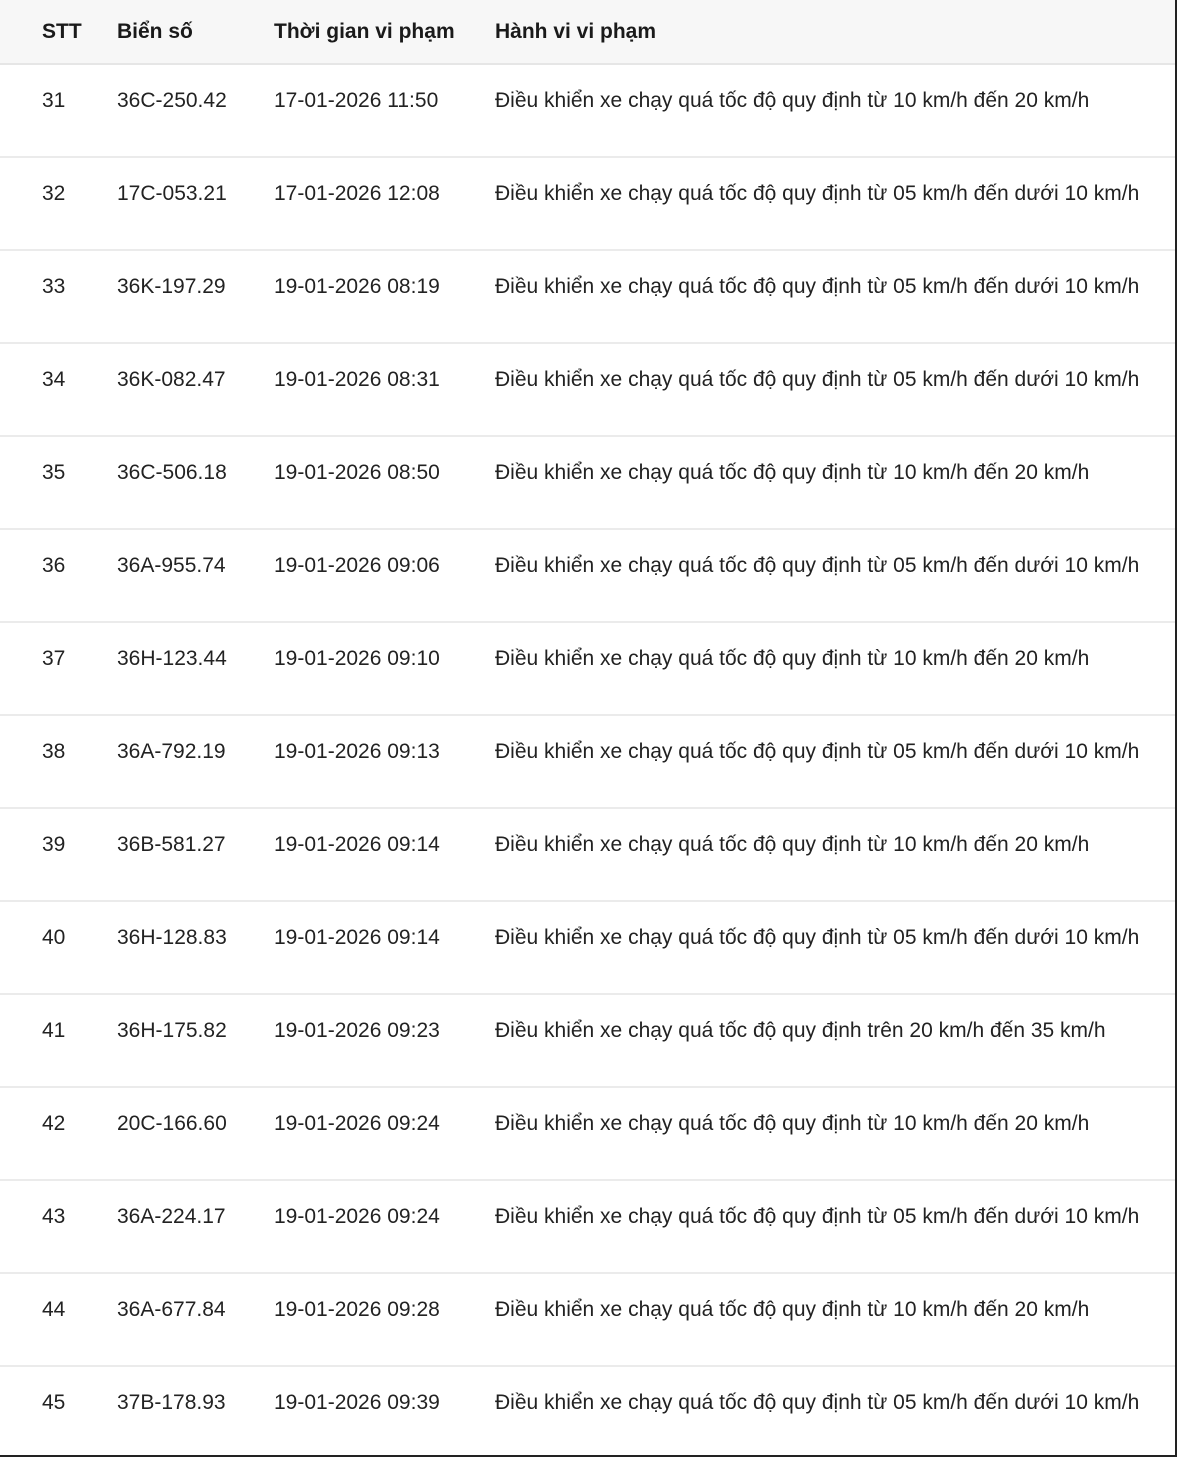 Image resolution: width=1177 pixels, height=1457 pixels. What do you see at coordinates (58, 204) in the screenshot?
I see `cell-stt: 32` at bounding box center [58, 204].